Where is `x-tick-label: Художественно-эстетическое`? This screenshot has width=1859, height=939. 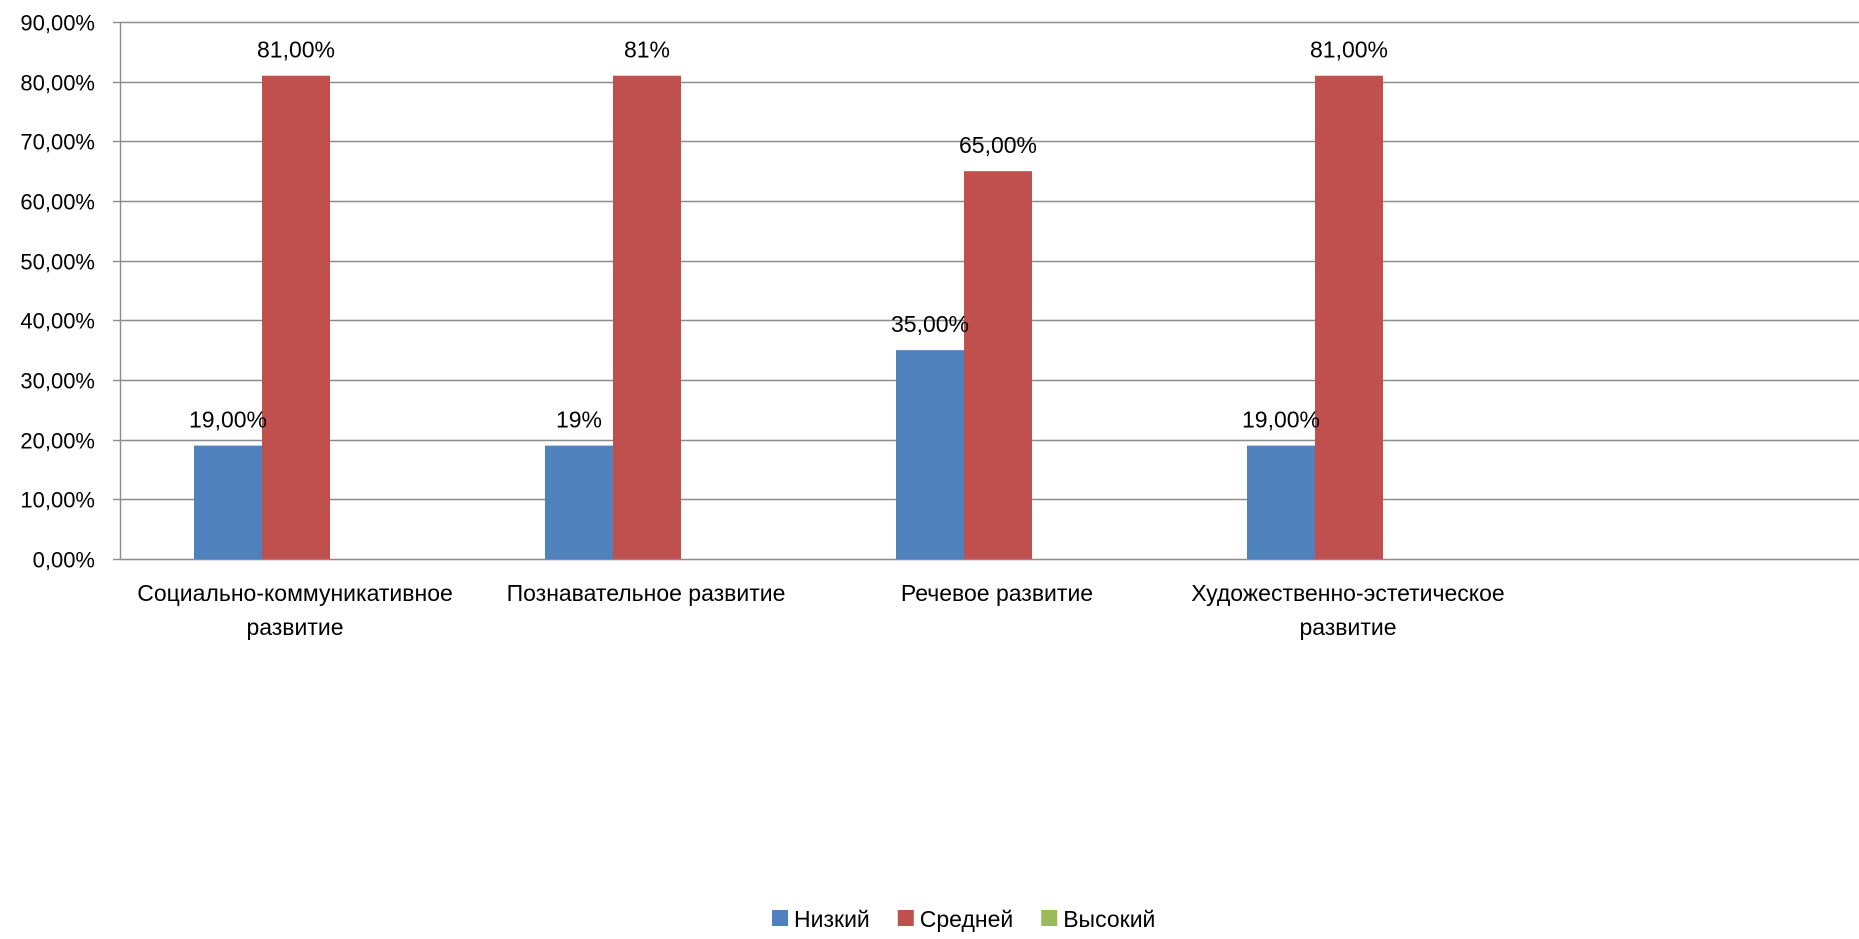 x-tick-label: Художественно-эстетическое is located at coordinates (1347, 593).